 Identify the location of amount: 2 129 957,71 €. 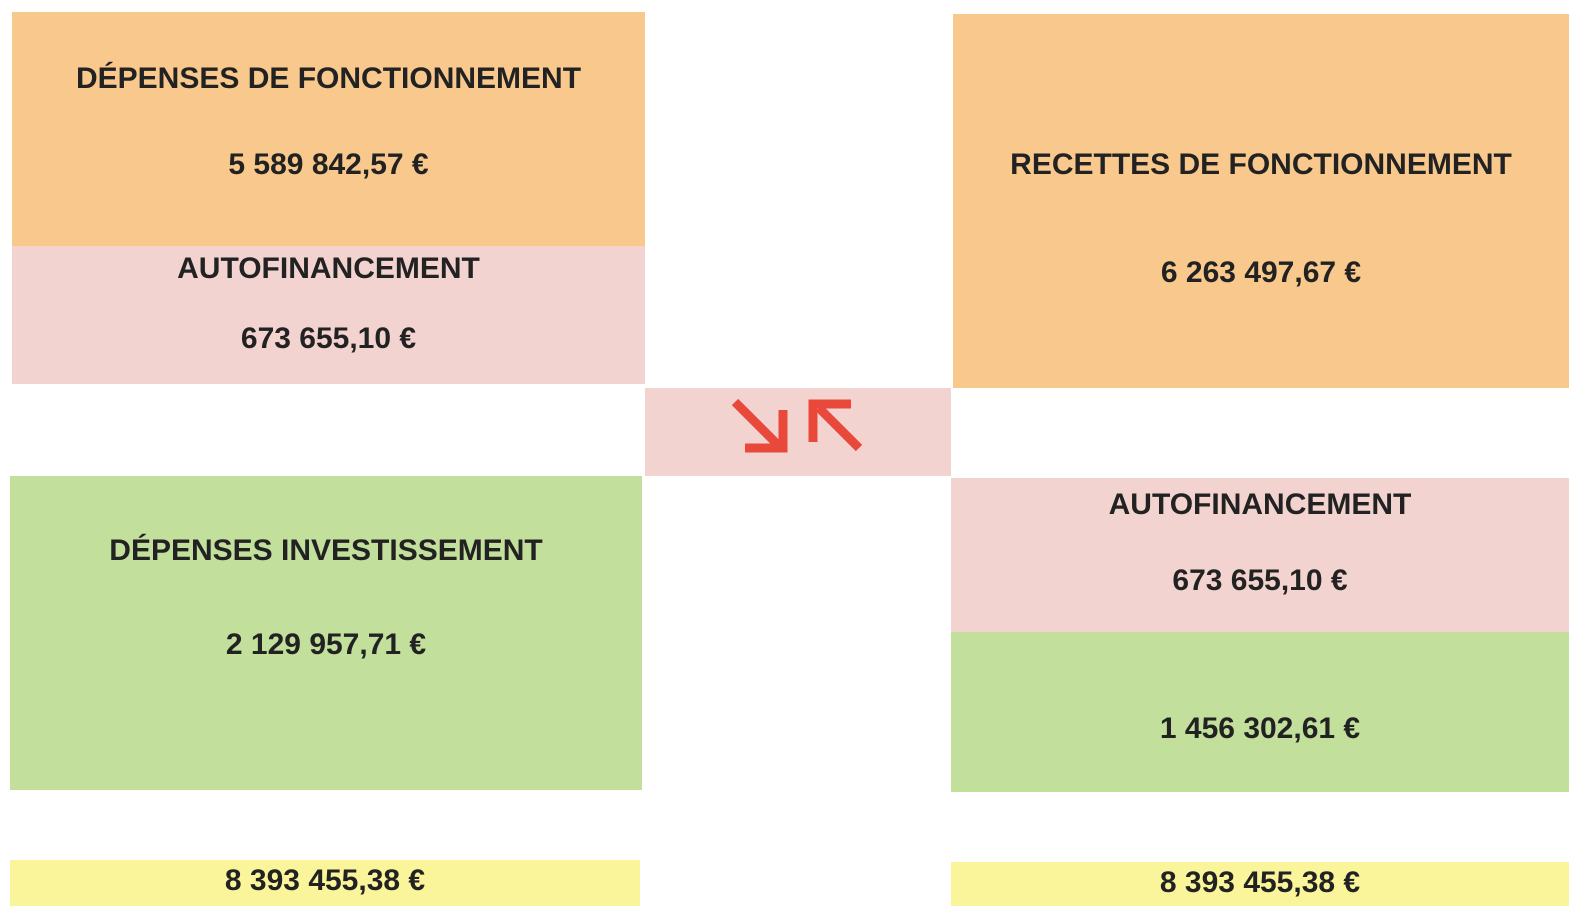
(326, 644).